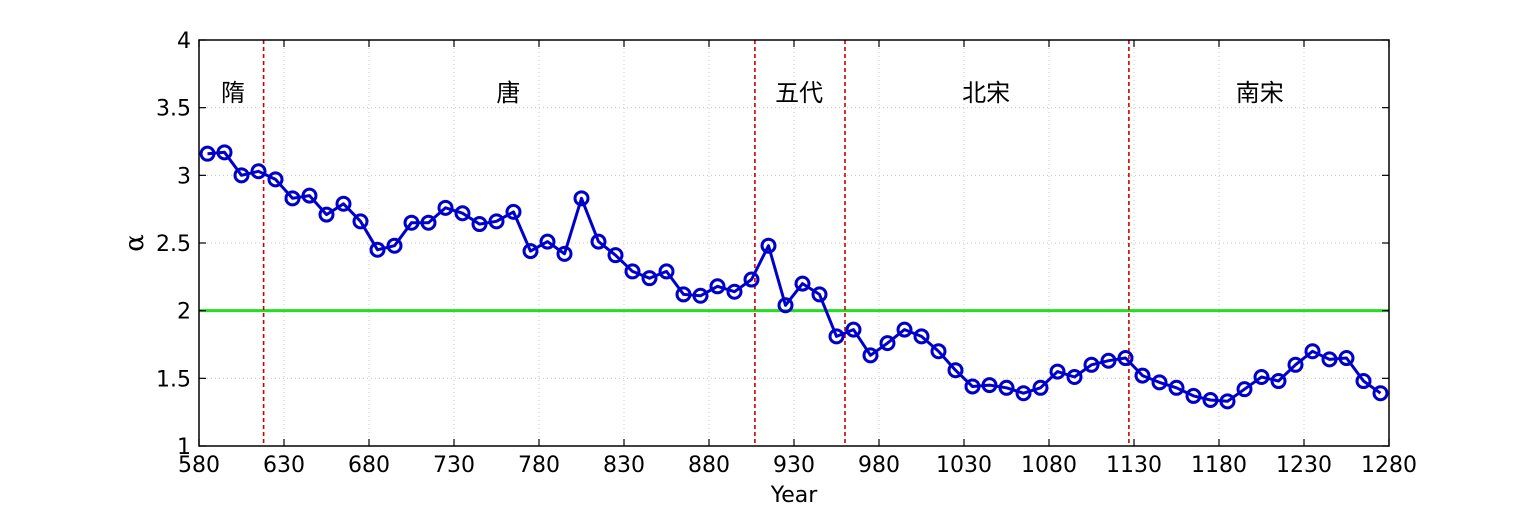 The height and width of the screenshot is (512, 1536). What do you see at coordinates (799, 93) in the screenshot?
I see `dynasty-label: 五代` at bounding box center [799, 93].